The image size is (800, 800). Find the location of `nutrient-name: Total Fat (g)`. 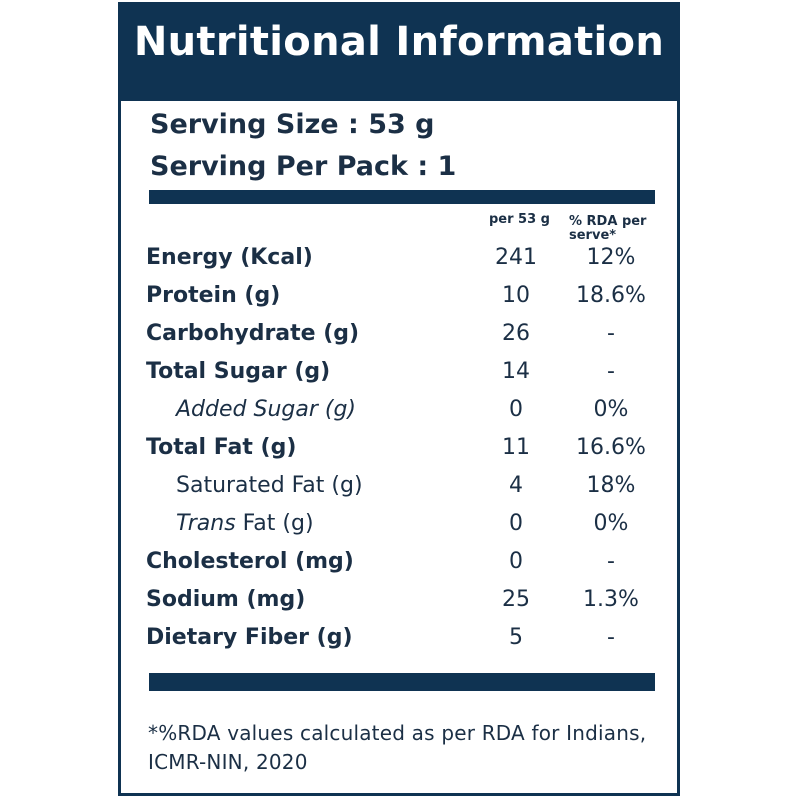

nutrient-name: Total Fat (g) is located at coordinates (221, 447).